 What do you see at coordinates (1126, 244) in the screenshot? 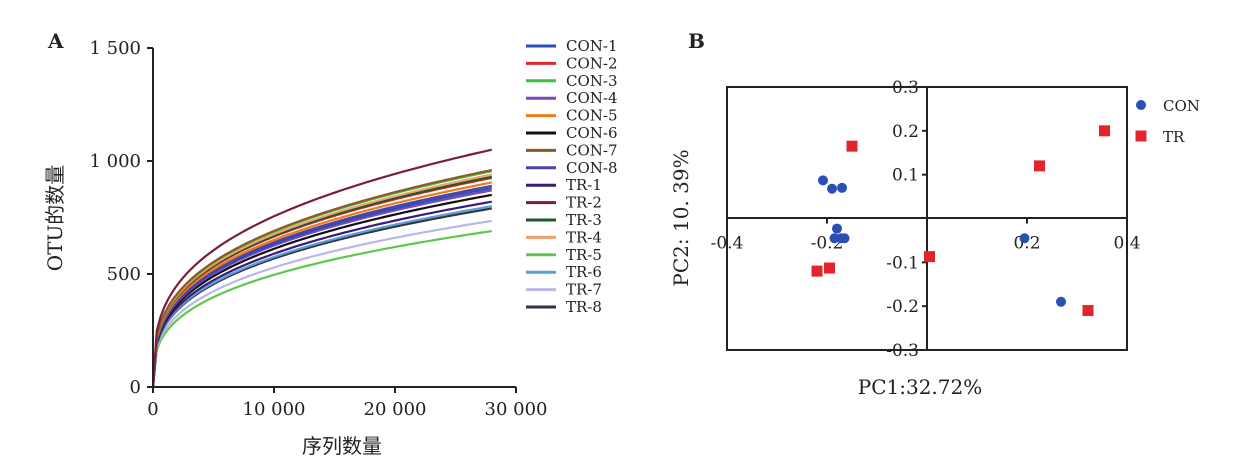
I see `panel-b-x-tick-label: 0.4` at bounding box center [1126, 244].